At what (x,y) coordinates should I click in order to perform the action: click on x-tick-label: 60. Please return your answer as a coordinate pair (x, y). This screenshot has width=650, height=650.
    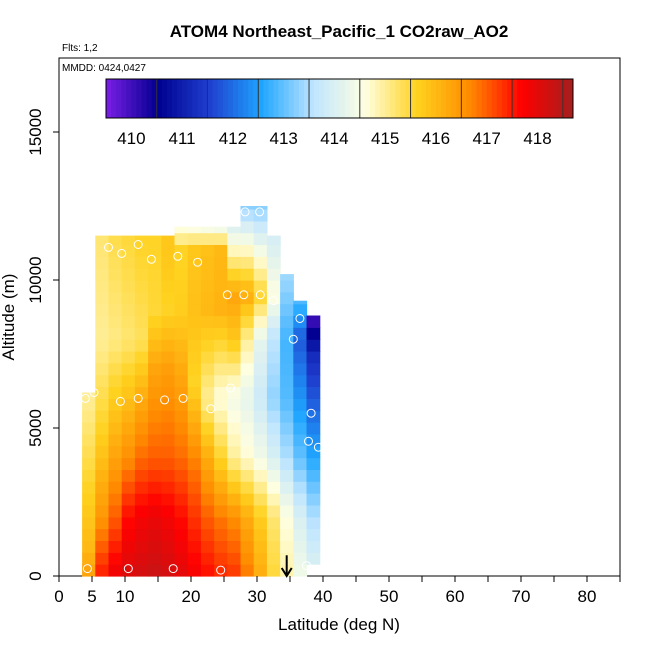
    Looking at the image, I should click on (455, 596).